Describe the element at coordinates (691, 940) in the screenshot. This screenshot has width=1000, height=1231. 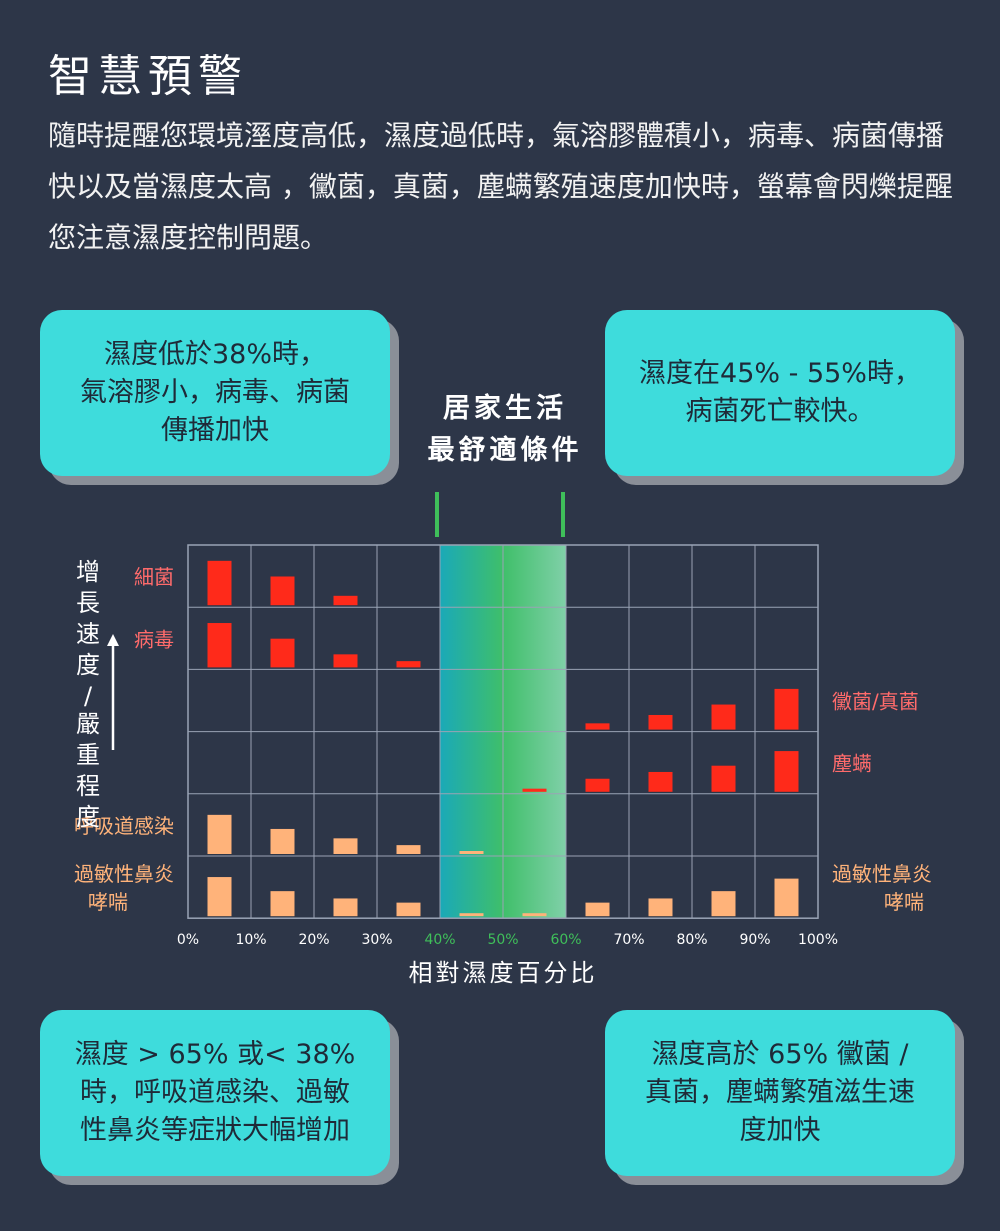
I see `x-tick-8: 80%` at that location.